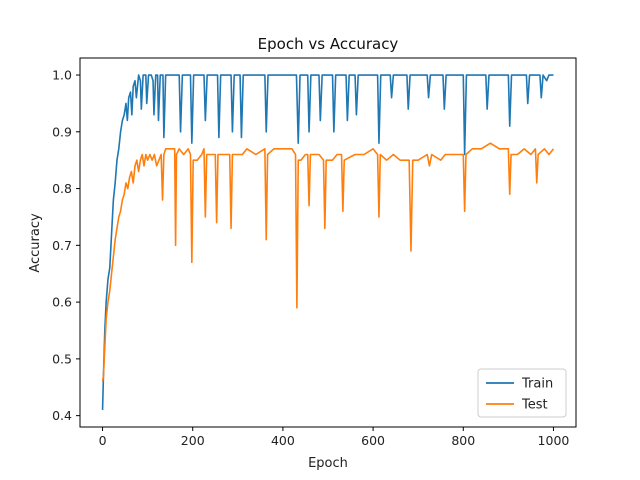 The height and width of the screenshot is (480, 640). What do you see at coordinates (62, 415) in the screenshot?
I see `y-tick-label: 0.4` at bounding box center [62, 415].